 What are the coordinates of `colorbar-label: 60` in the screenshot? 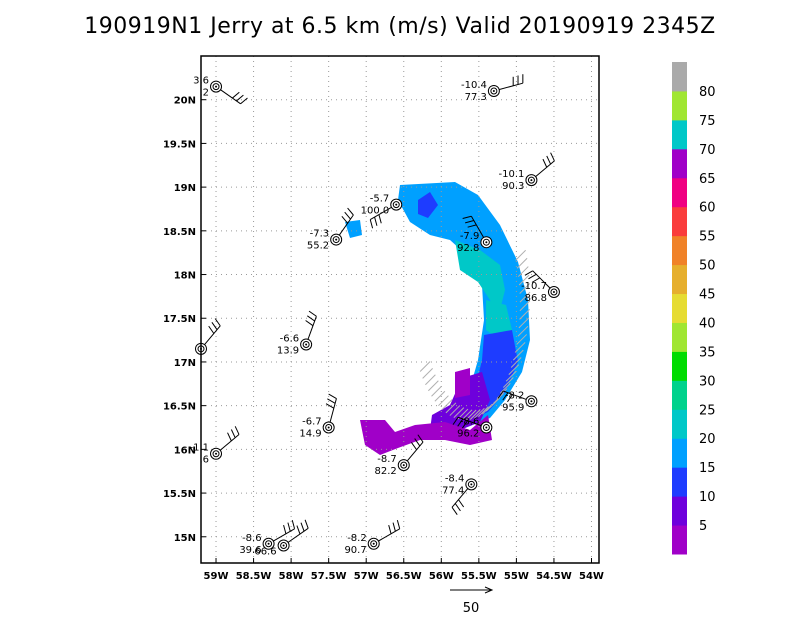 It's located at (707, 208).